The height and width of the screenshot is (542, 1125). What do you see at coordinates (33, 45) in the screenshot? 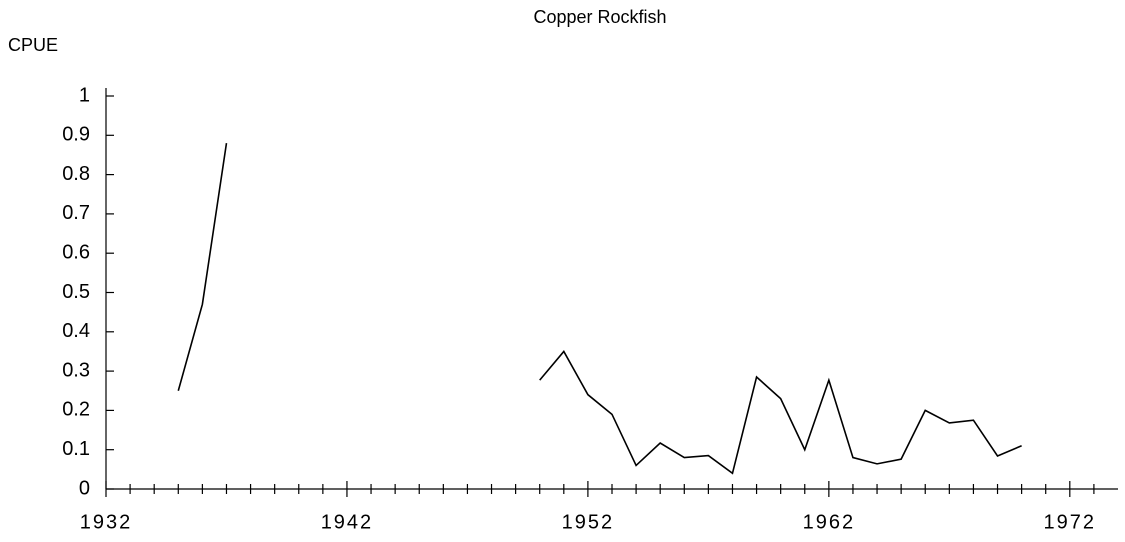
I see `y-axis-label: CPUE` at bounding box center [33, 45].